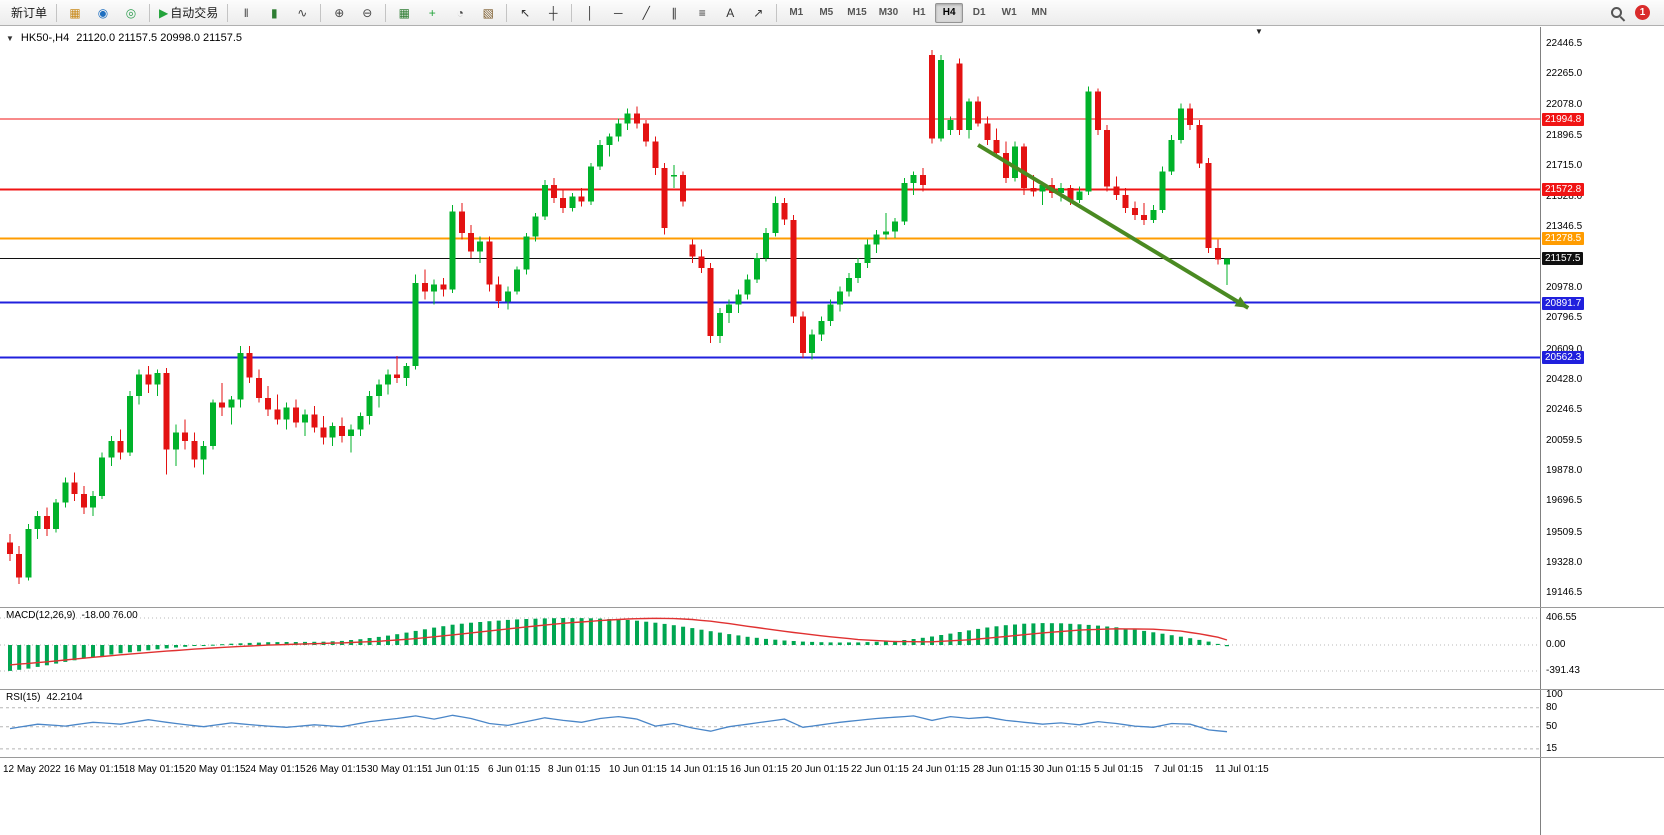  I want to click on macd-pane: MACD(12,26,9) -18.00 76.00, so click(770, 648).